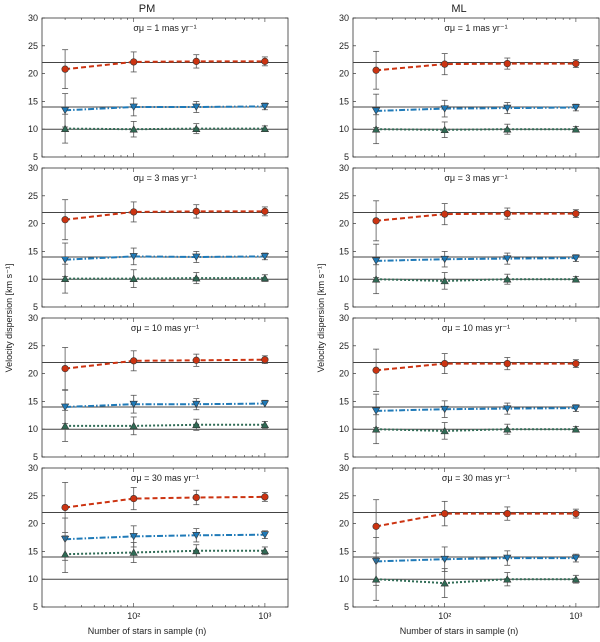 The height and width of the screenshot is (642, 600). Describe the element at coordinates (459, 631) in the screenshot. I see `x-axis-label-right: Number of stars in sample (n)` at that location.